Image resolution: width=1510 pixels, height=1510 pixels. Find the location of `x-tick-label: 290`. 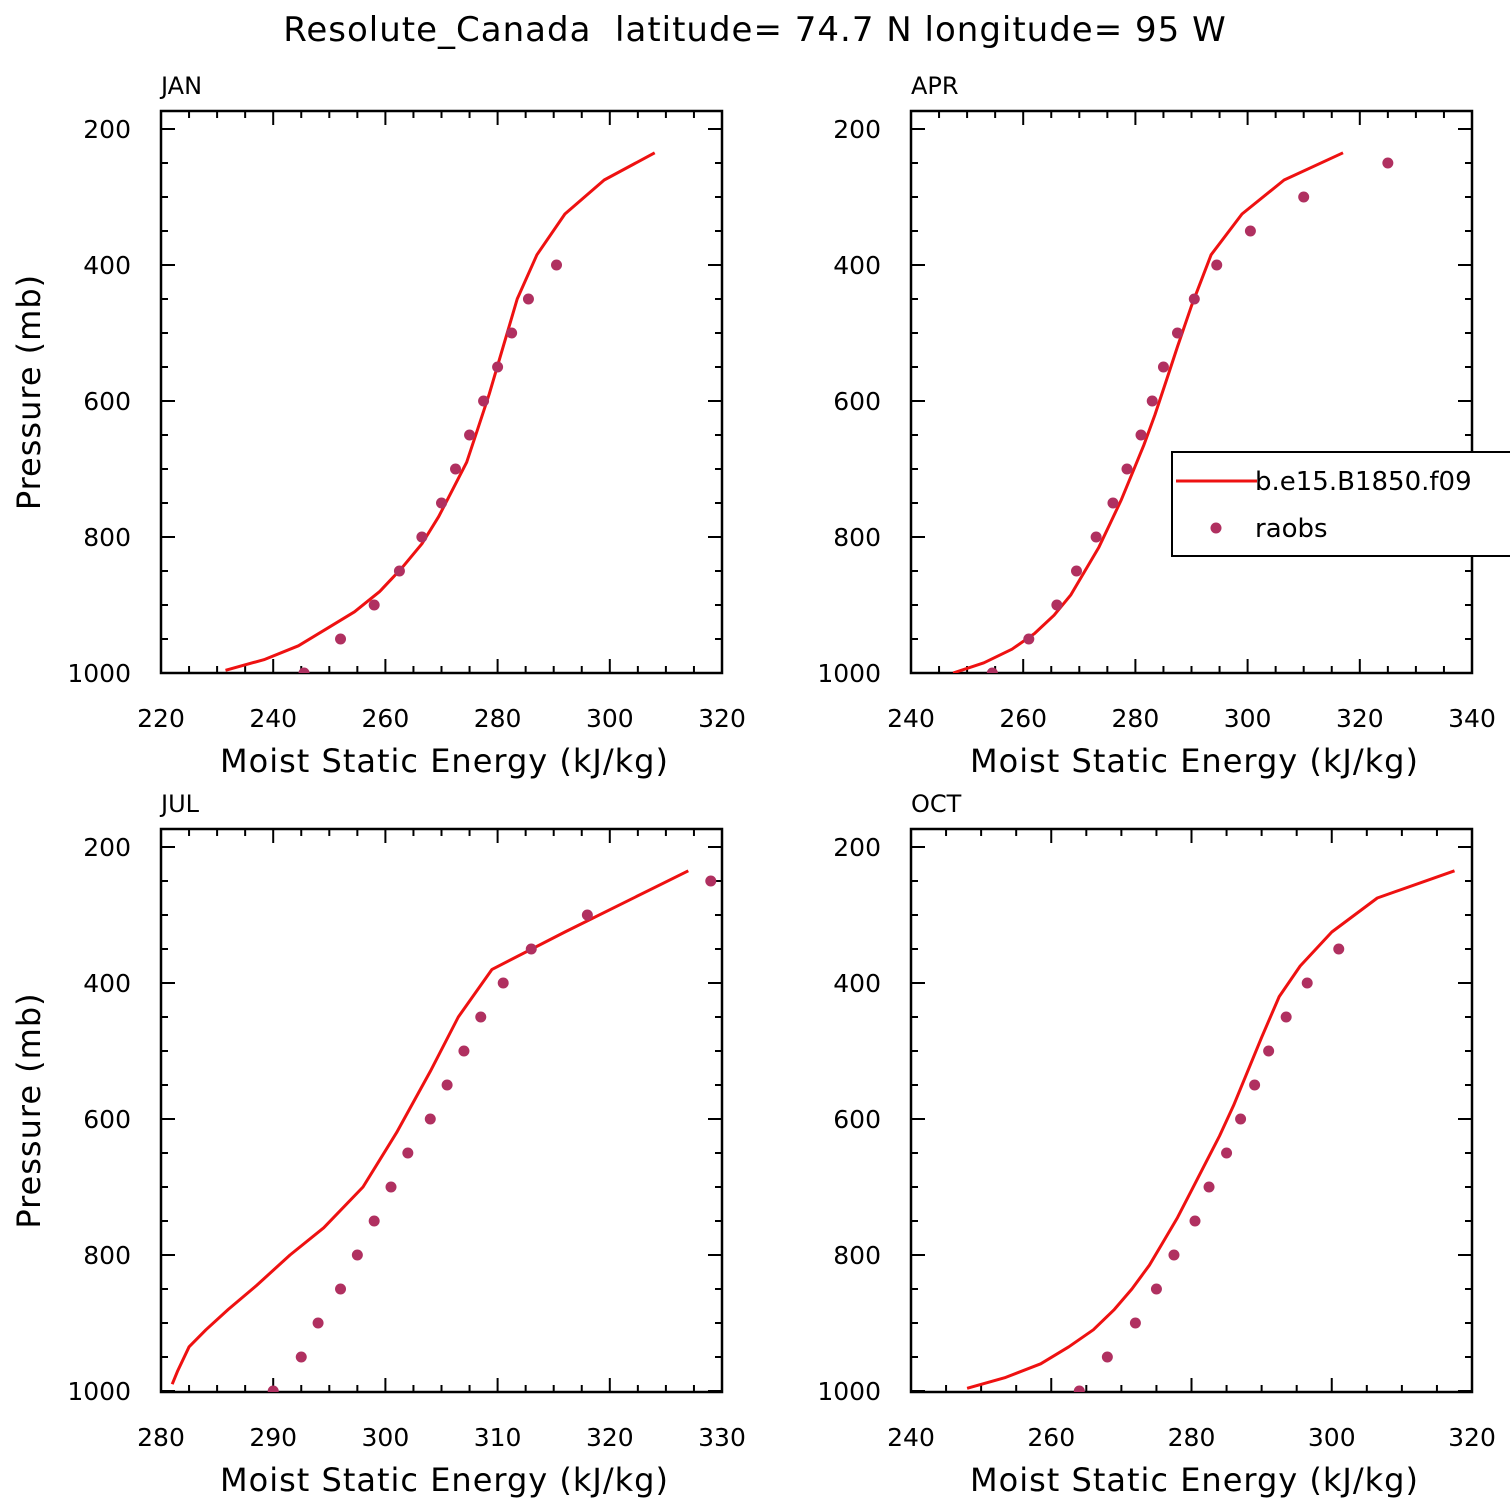

x-tick-label: 290 is located at coordinates (273, 1437).